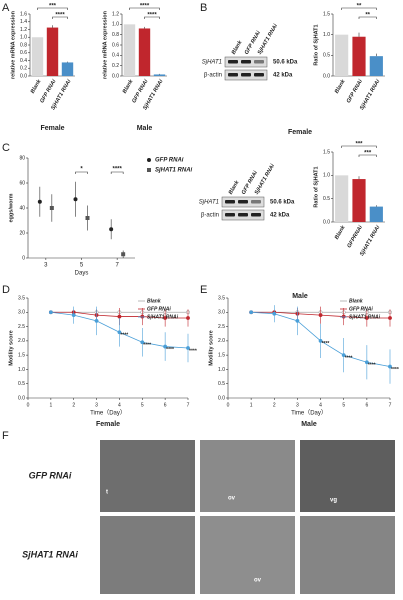 This screenshot has width=403, height=600. Describe the element at coordinates (50, 475) in the screenshot. I see `row-label: GFP RNAi` at that location.